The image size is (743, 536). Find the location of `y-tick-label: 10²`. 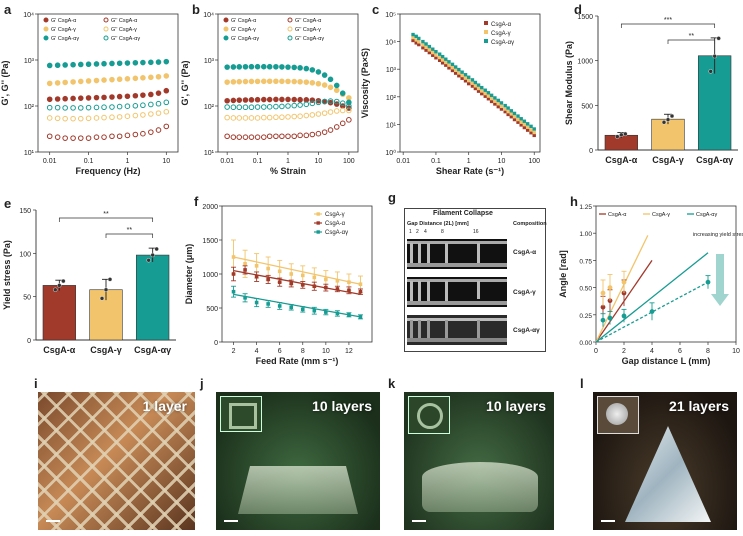

y-tick-label: 10² is located at coordinates (209, 107).